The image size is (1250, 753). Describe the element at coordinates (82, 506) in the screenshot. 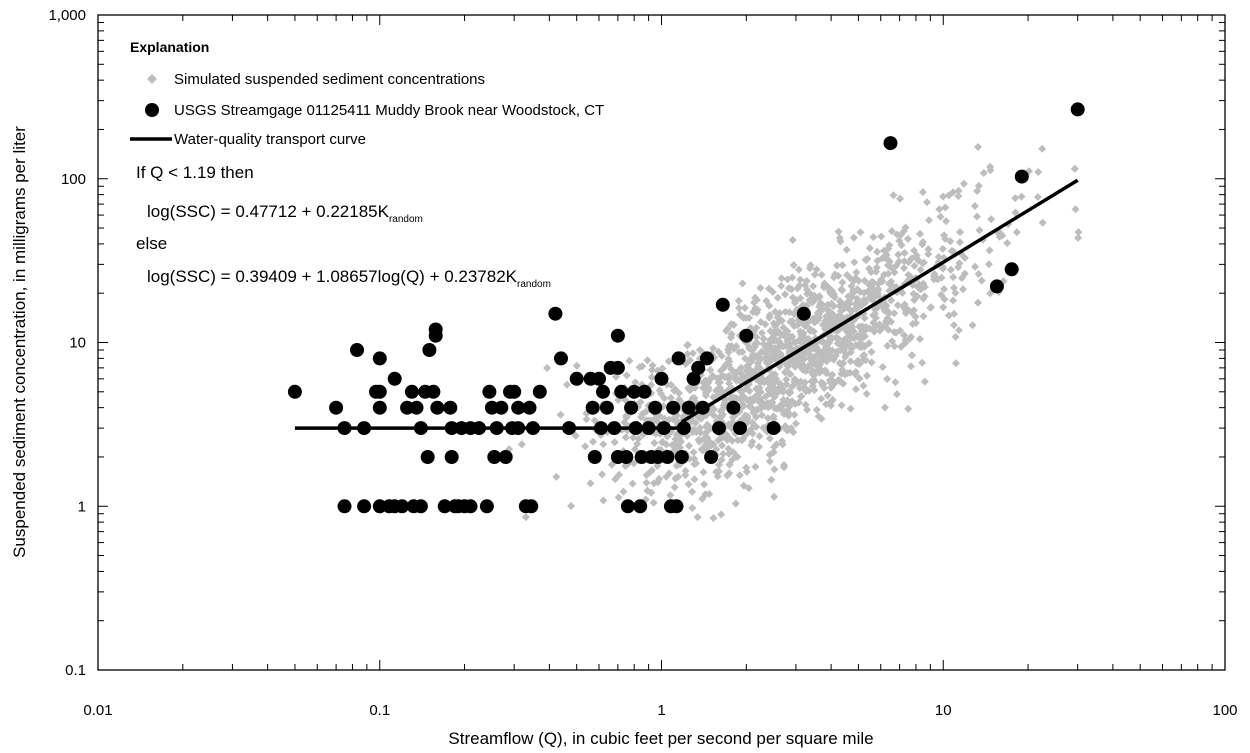

I see `y-tick-label: 1` at that location.